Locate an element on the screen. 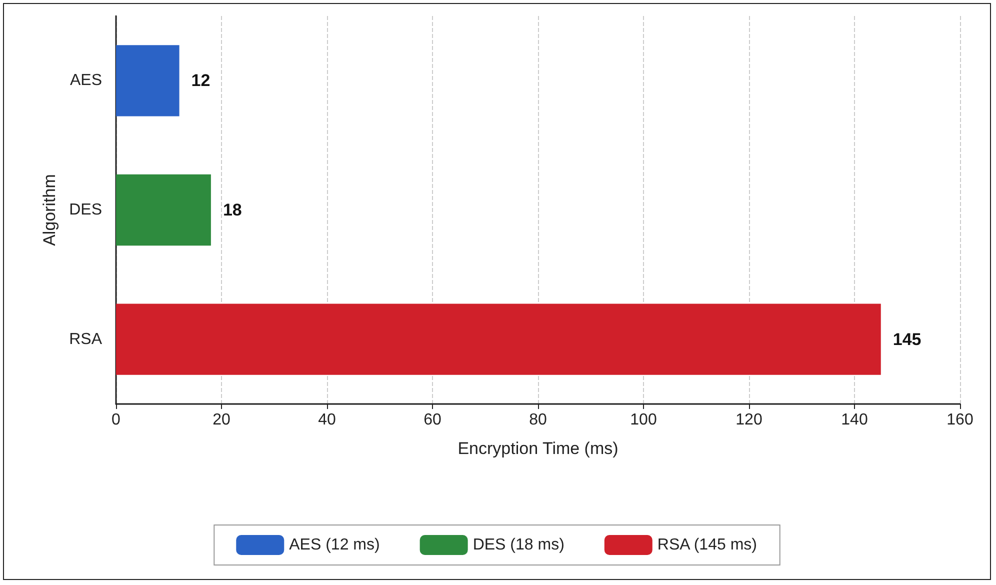  x-tick-label: 140 is located at coordinates (854, 420).